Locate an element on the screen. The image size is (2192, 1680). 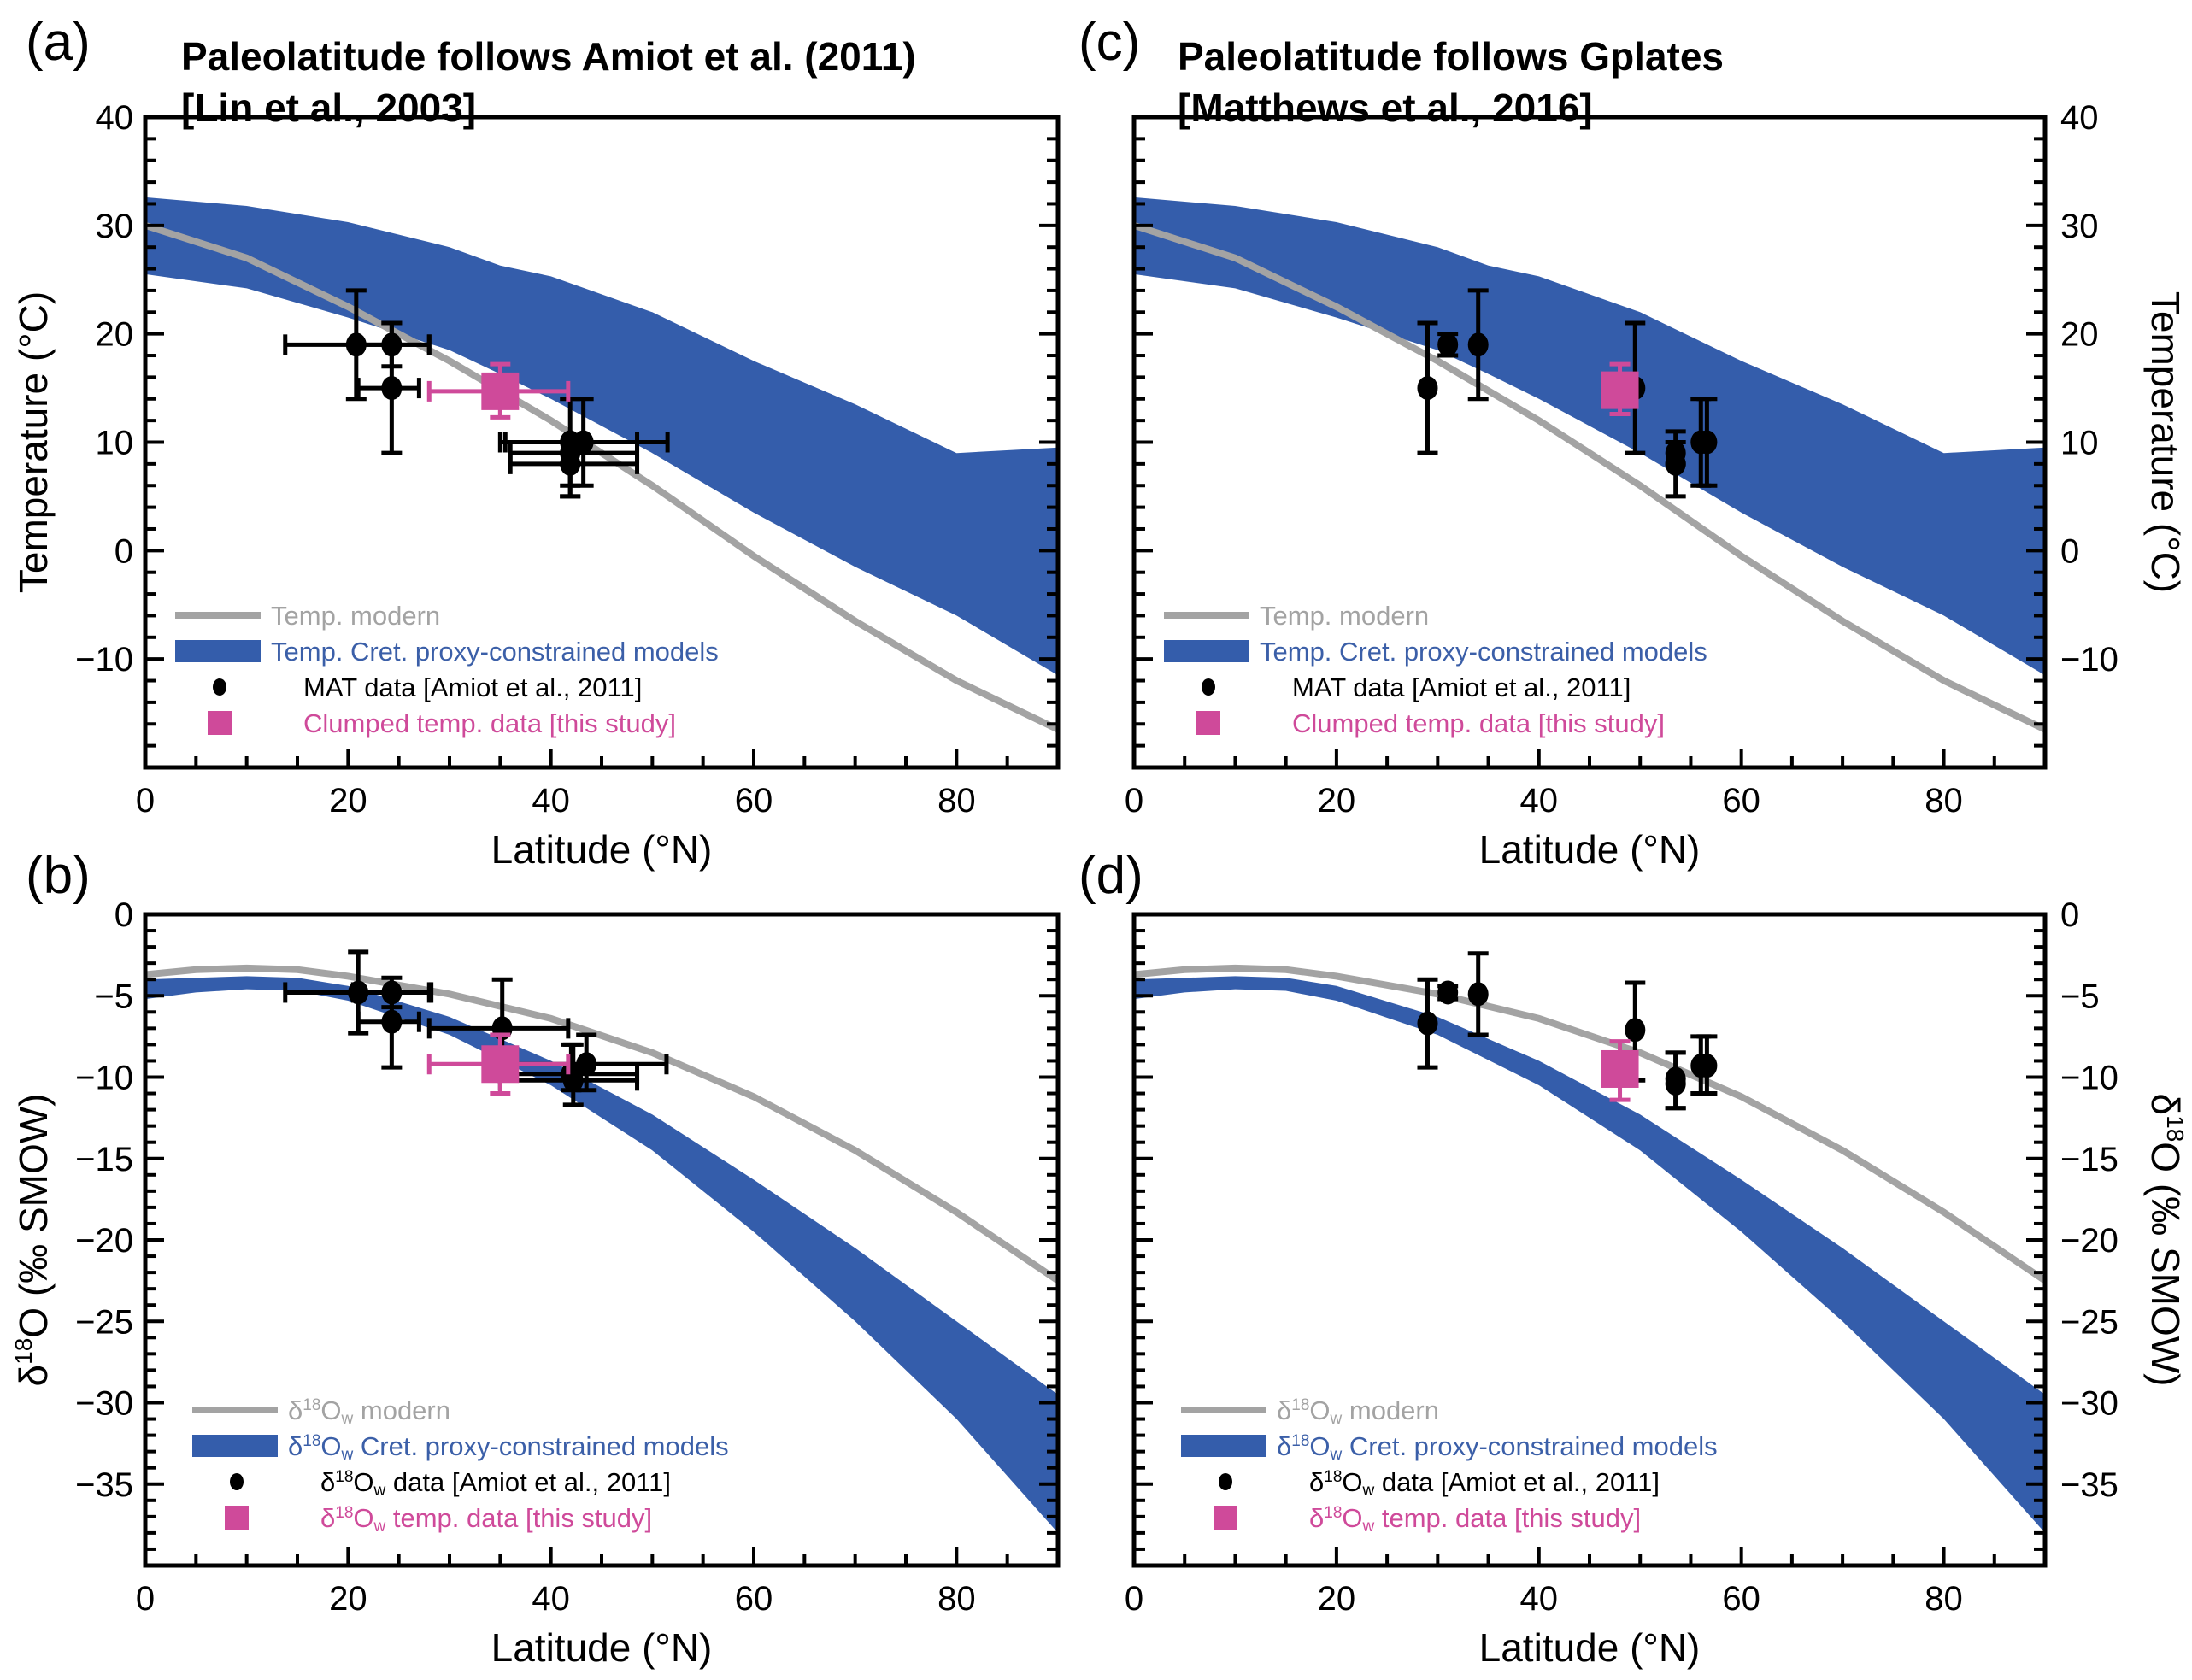
panel-letter: (c) is located at coordinates (1109, 42).